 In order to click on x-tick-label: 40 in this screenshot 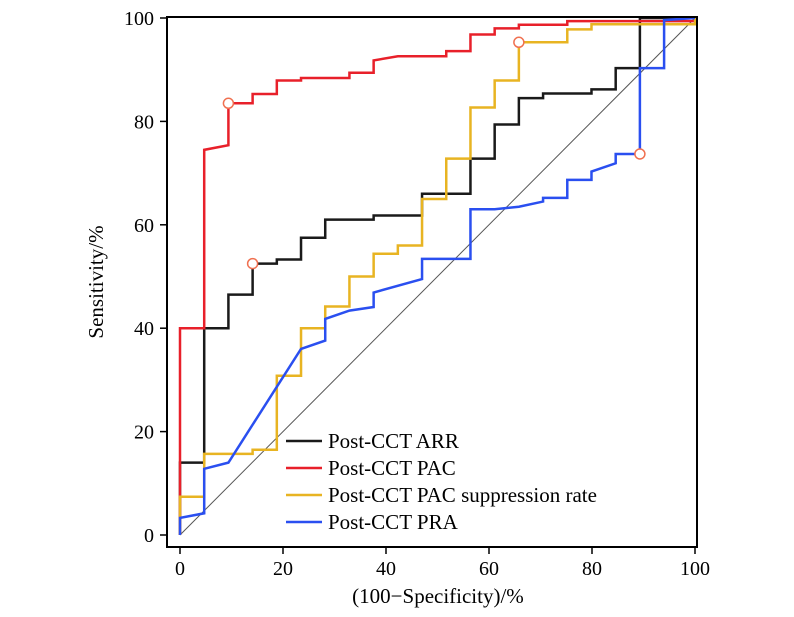, I will do `click(386, 569)`.